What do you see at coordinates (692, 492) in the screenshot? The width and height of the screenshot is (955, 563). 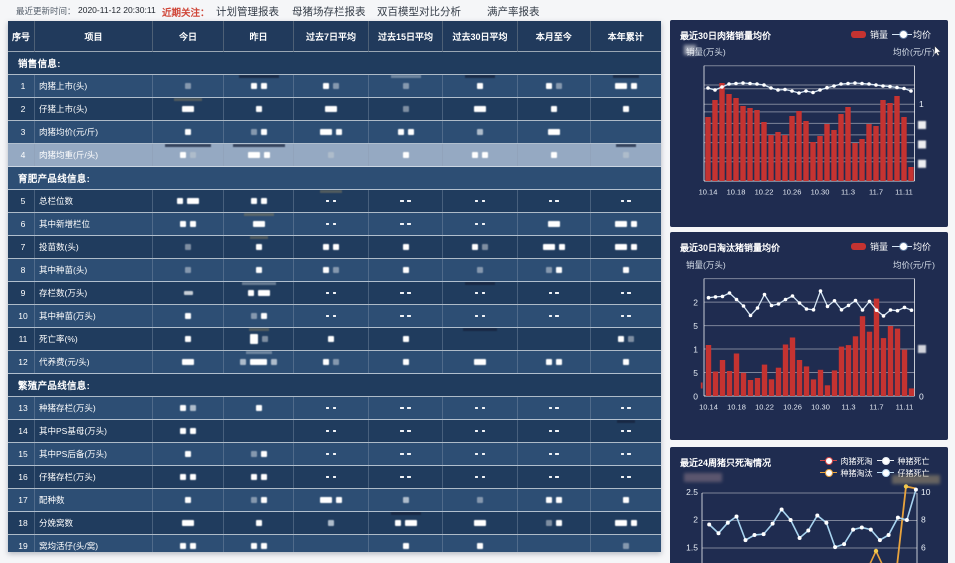 I see `svg-text: 2.5` at bounding box center [692, 492].